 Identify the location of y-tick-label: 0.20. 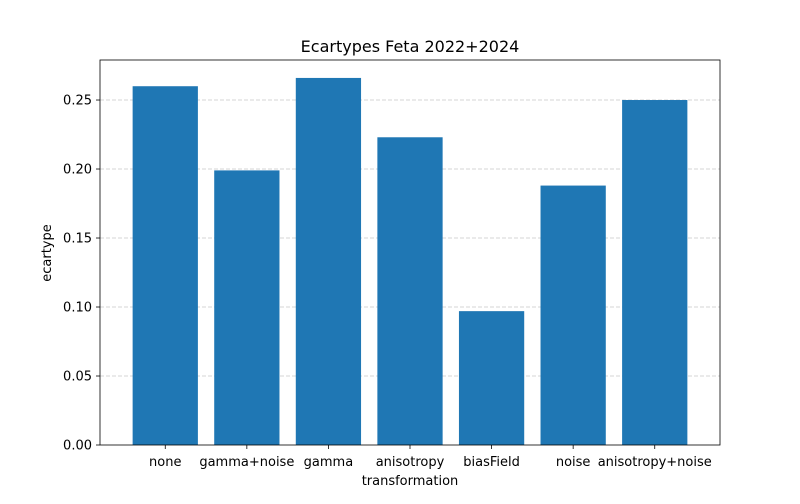
(77, 170).